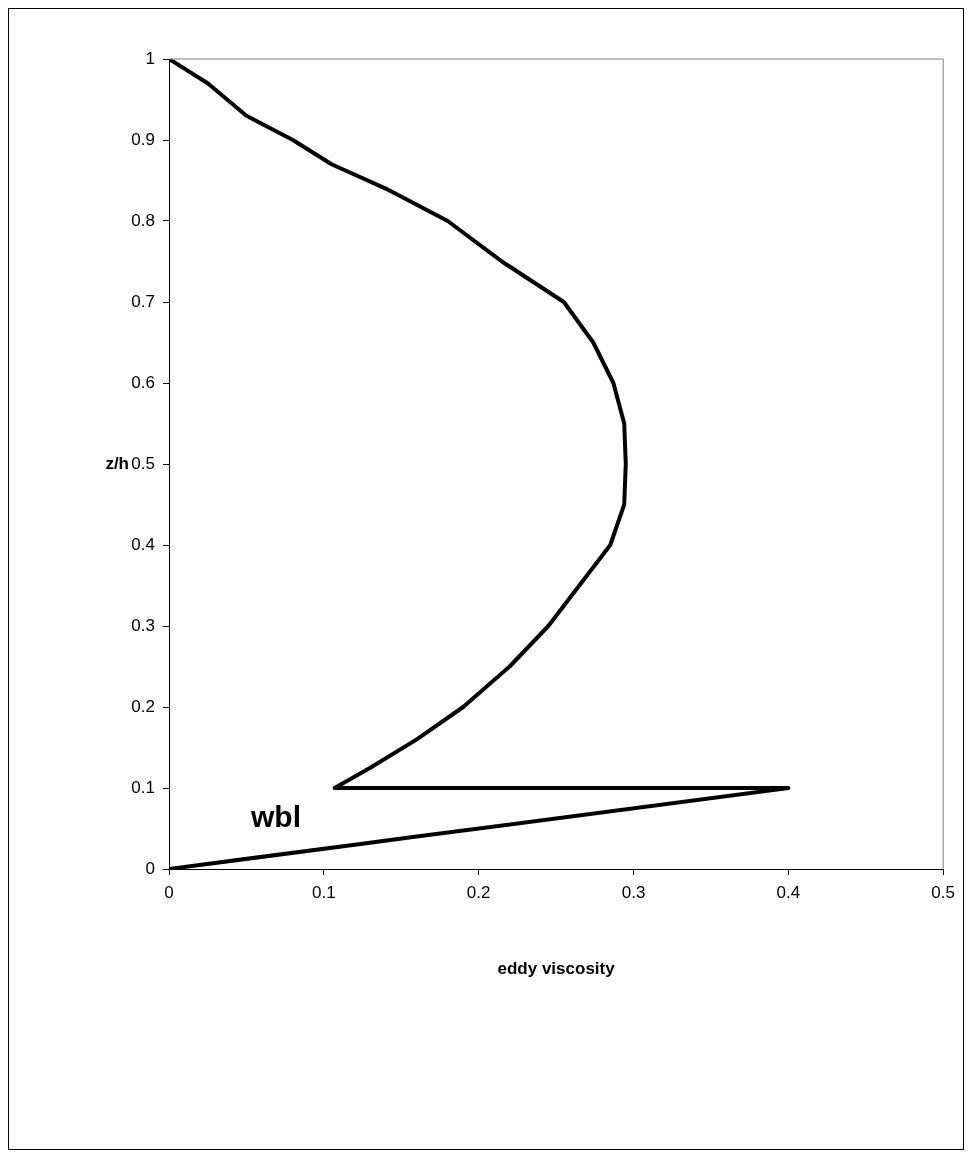 The width and height of the screenshot is (972, 1158). Describe the element at coordinates (150, 58) in the screenshot. I see `y-tick-label: 1` at that location.